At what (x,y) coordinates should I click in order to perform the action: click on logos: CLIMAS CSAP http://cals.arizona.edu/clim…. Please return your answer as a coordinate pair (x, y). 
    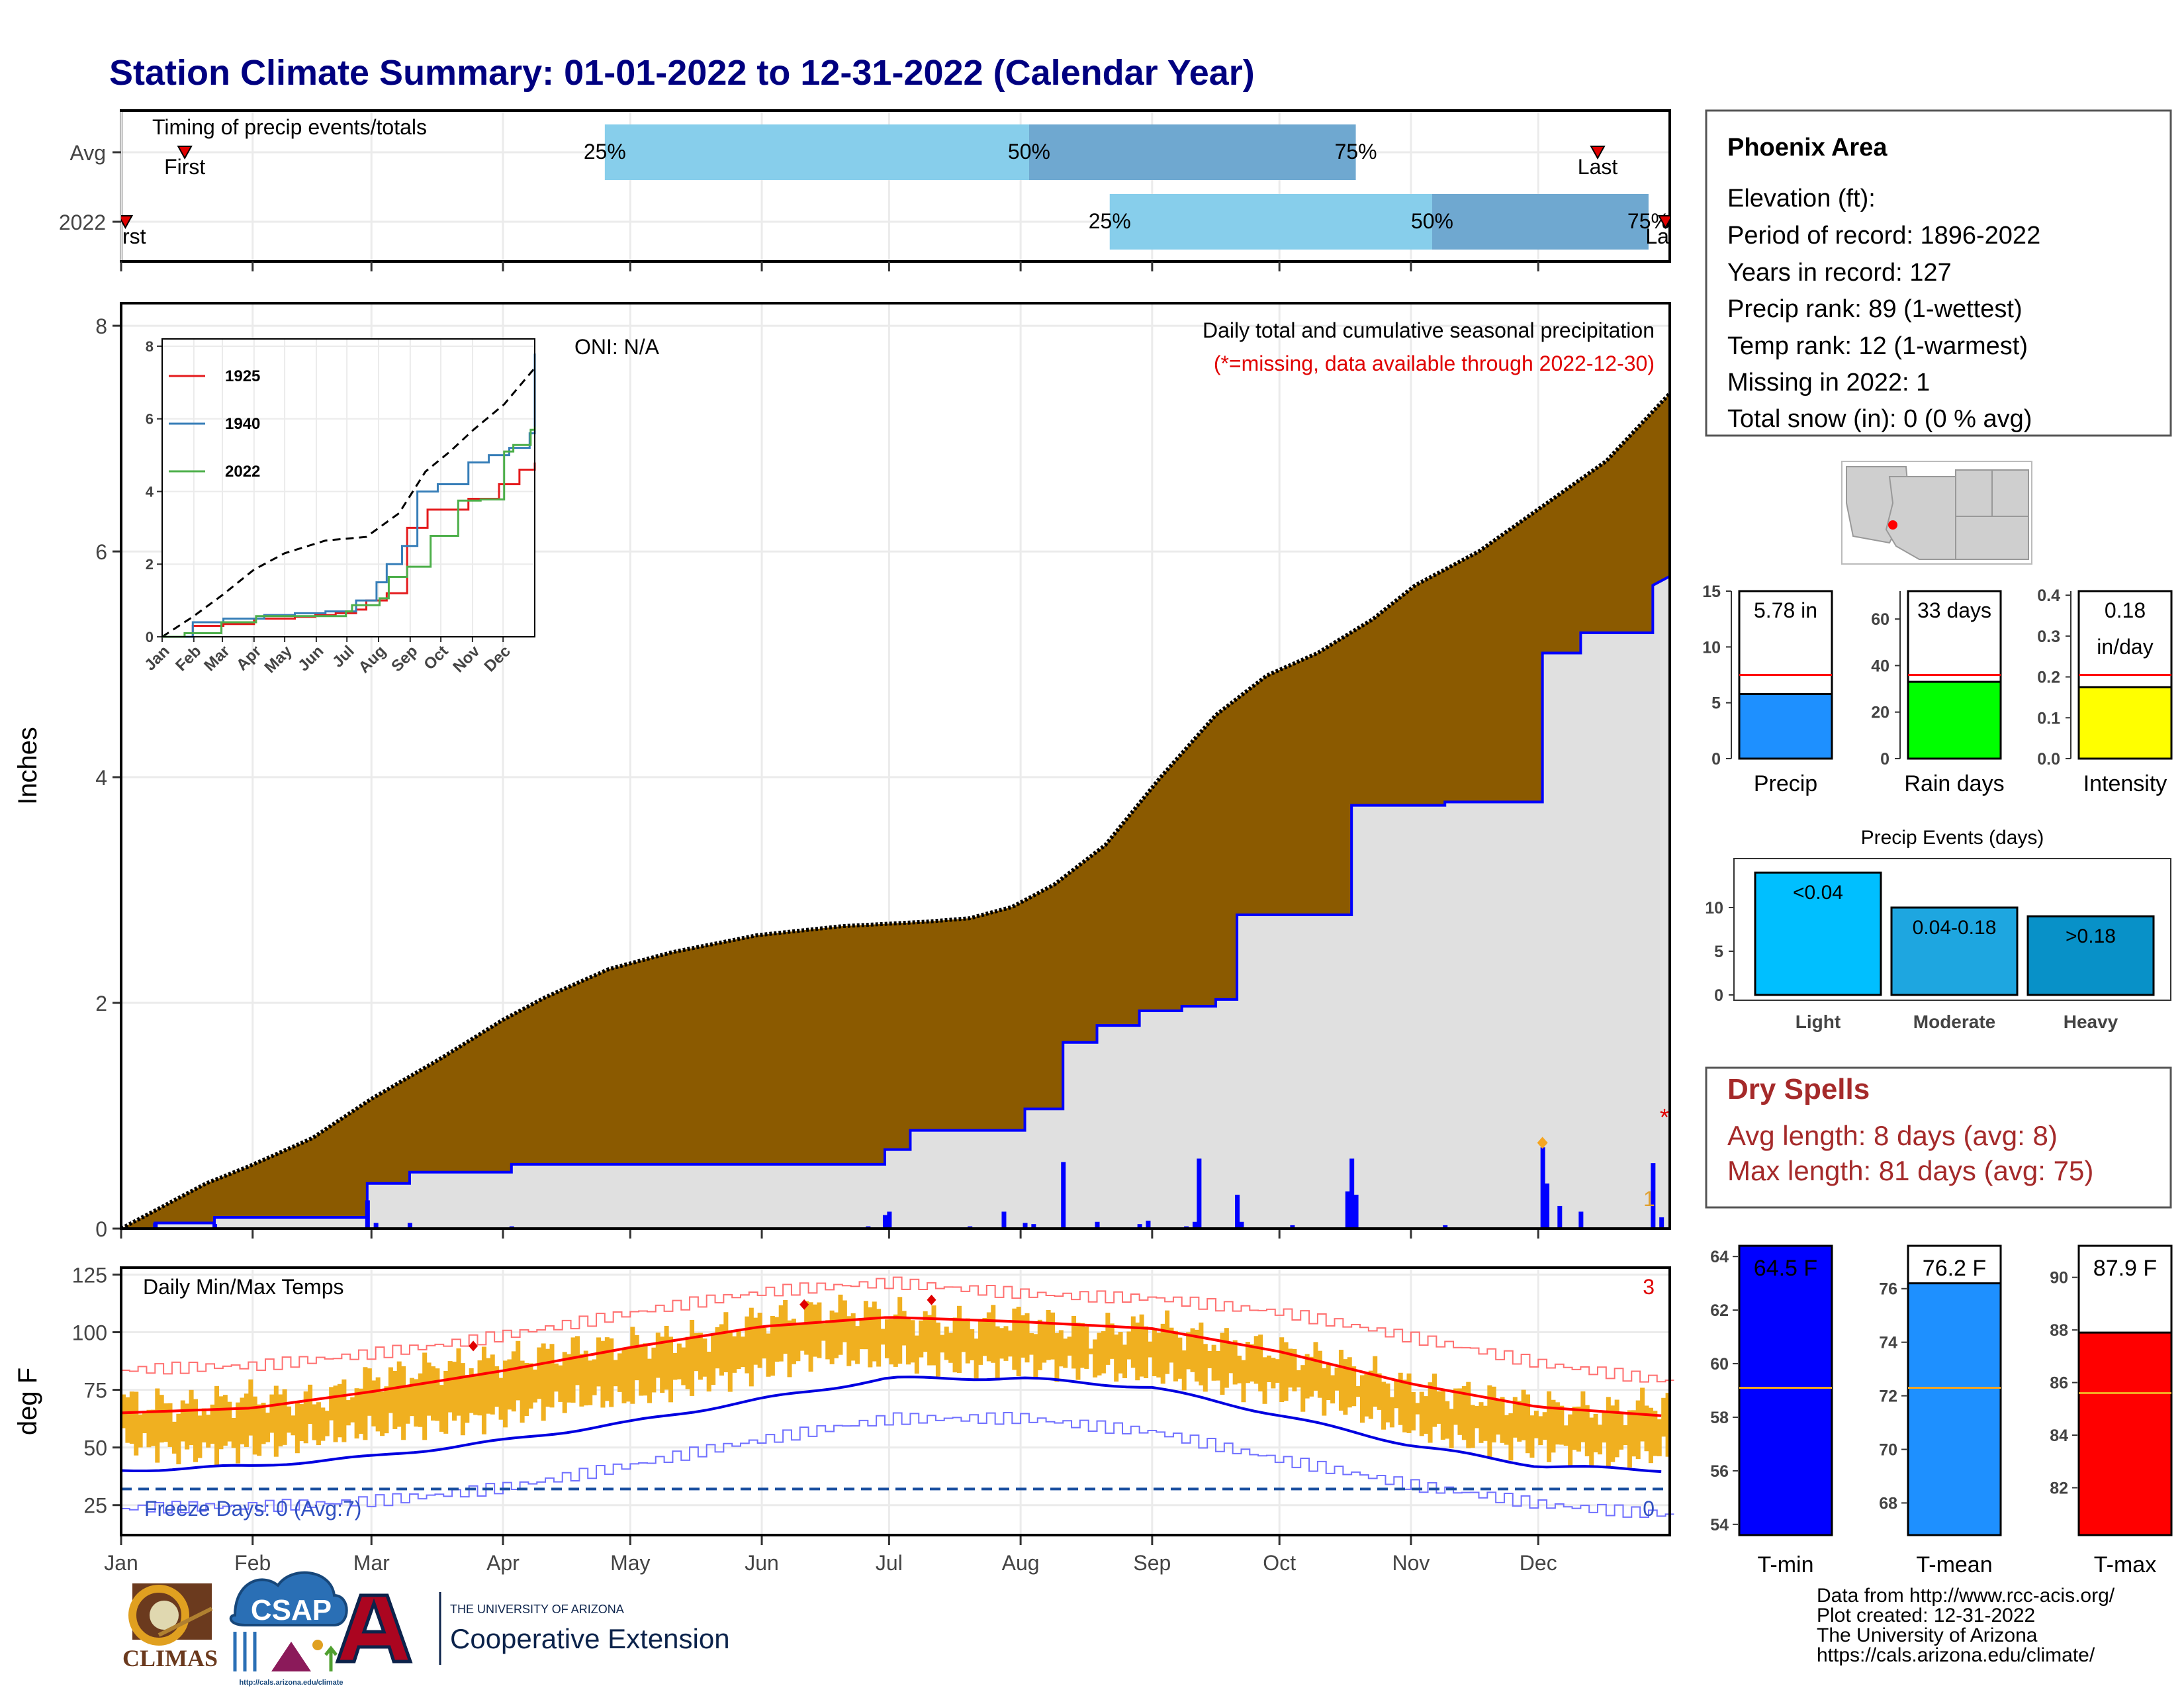
    Looking at the image, I should click on (426, 1629).